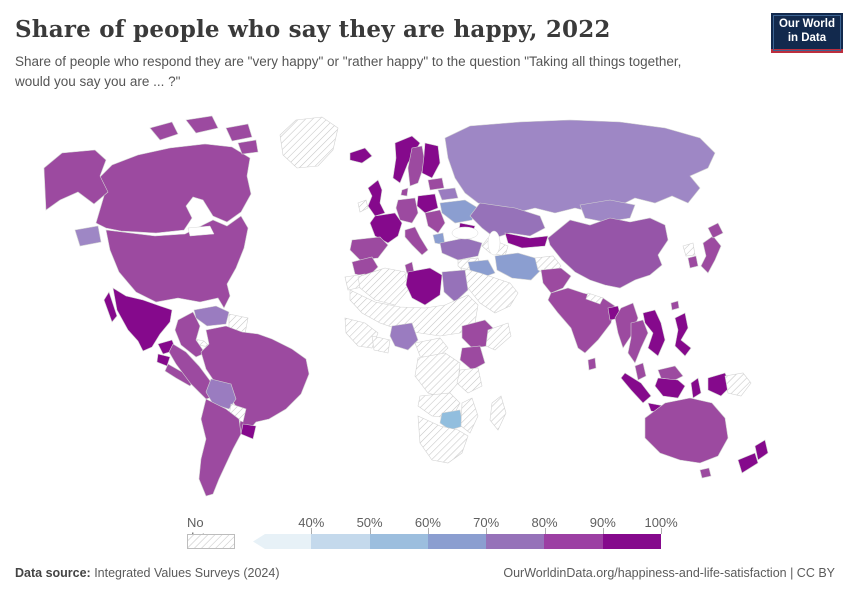 Image resolution: width=850 pixels, height=600 pixels. What do you see at coordinates (248, 431) in the screenshot?
I see `country-uruguay` at bounding box center [248, 431].